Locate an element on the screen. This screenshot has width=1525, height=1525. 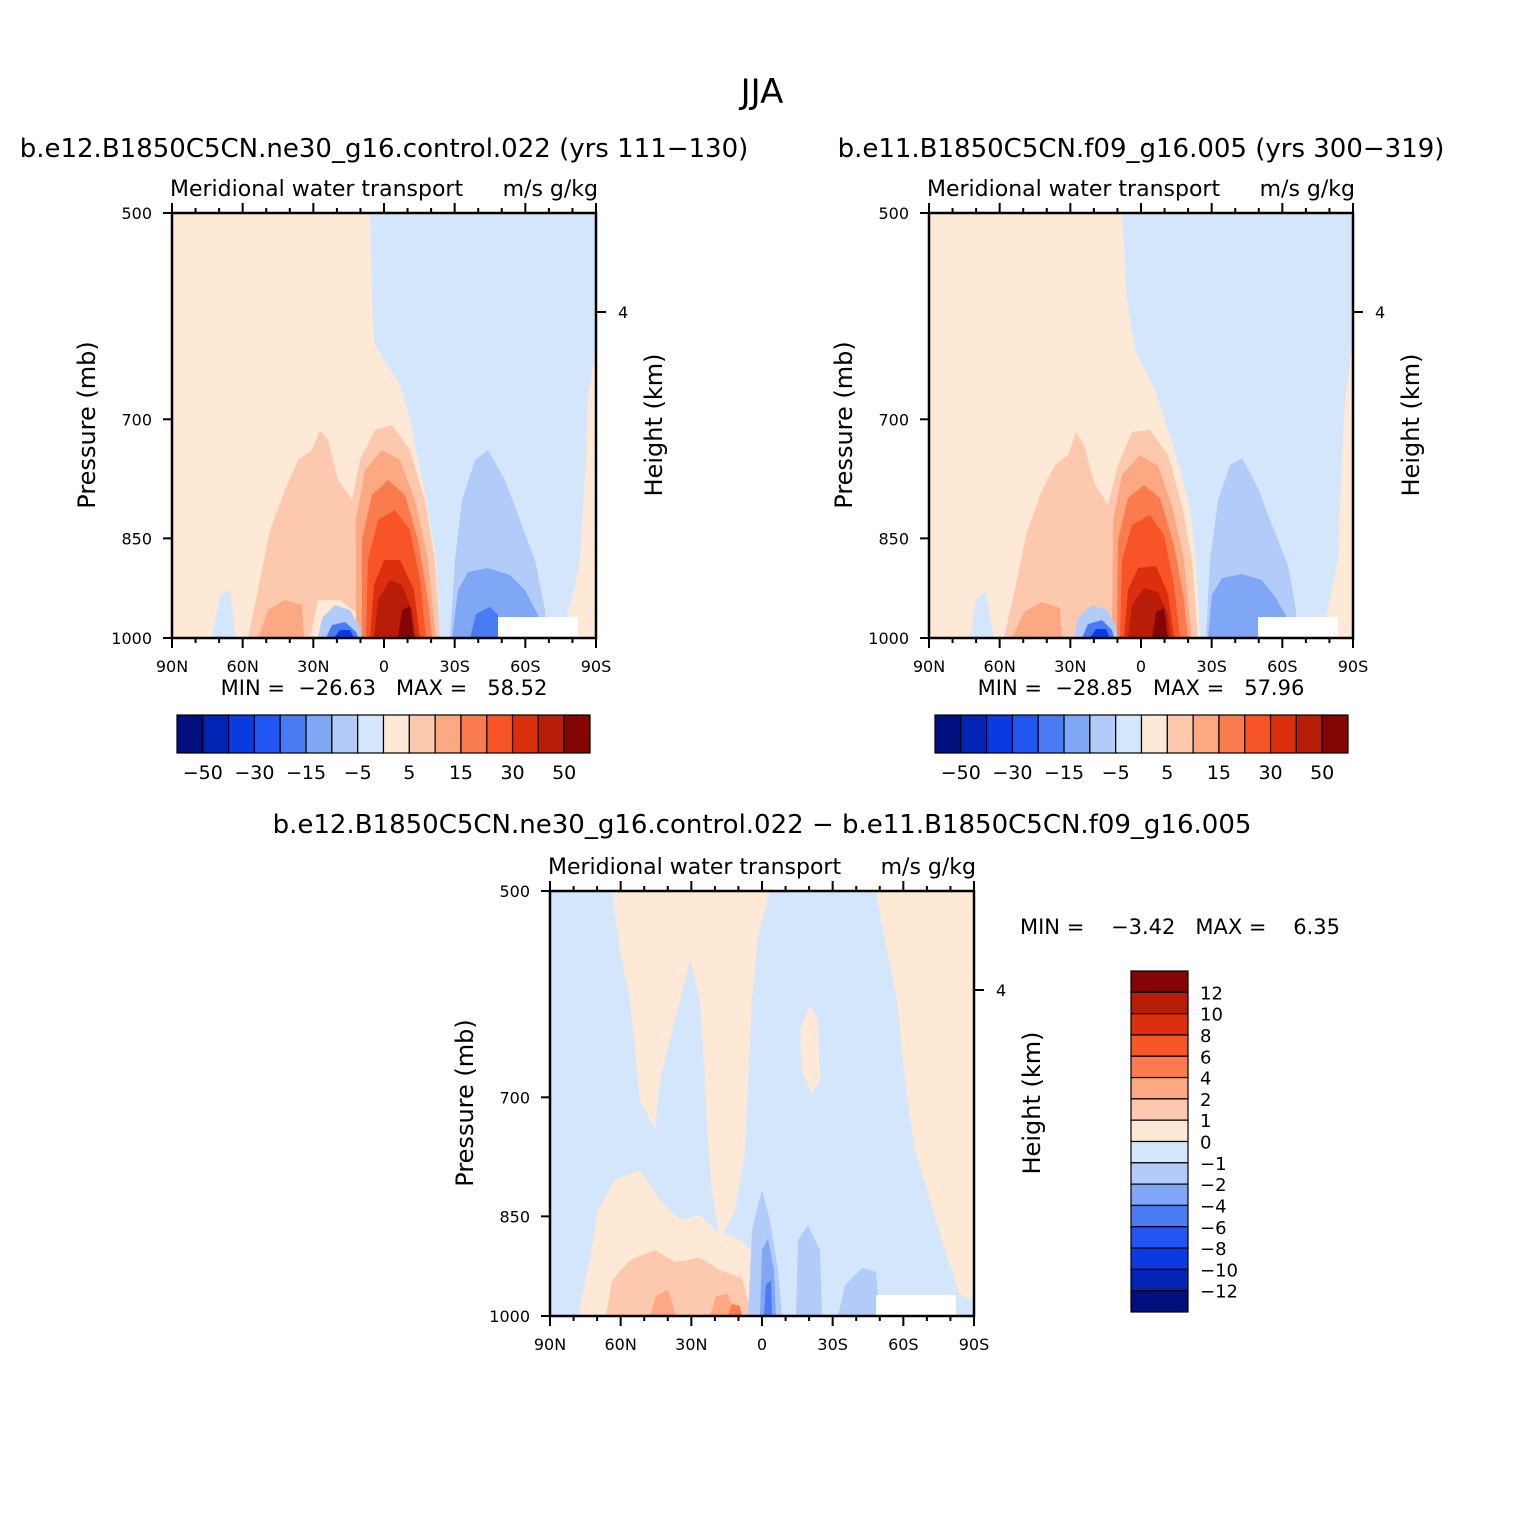
stats-text: MIN = −26.63 MAX = 58.52 is located at coordinates (384, 688).